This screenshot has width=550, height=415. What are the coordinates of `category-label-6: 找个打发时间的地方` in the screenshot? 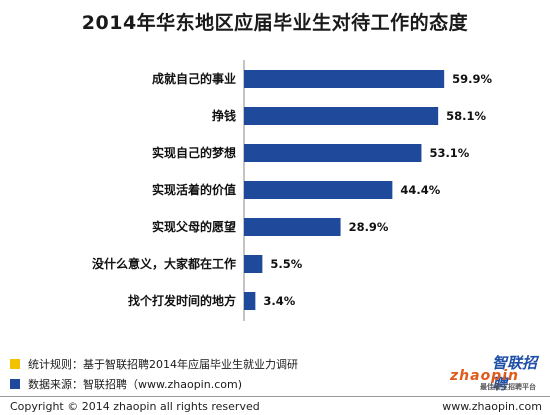 It's located at (182, 300).